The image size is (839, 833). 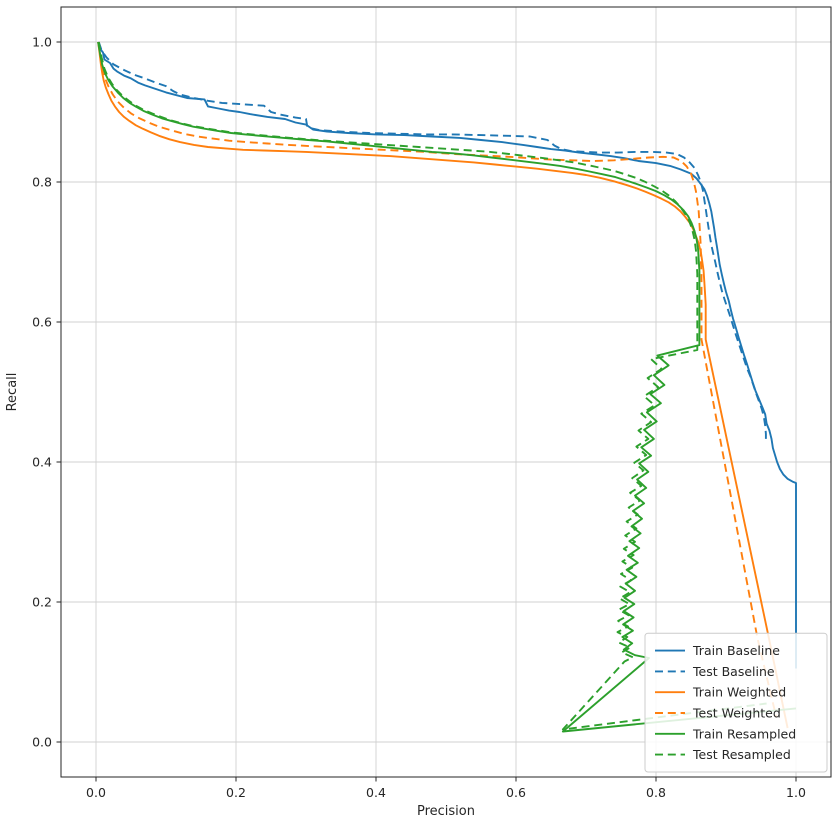 I want to click on legend-label: Train Baseline, so click(x=736, y=650).